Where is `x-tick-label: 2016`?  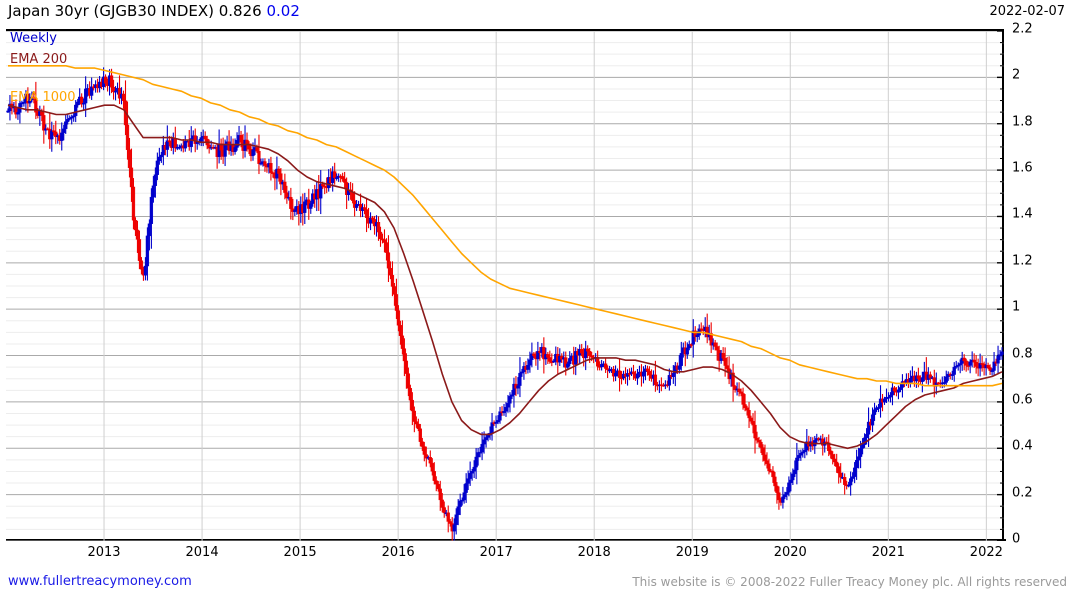
x-tick-label: 2016 is located at coordinates (398, 552).